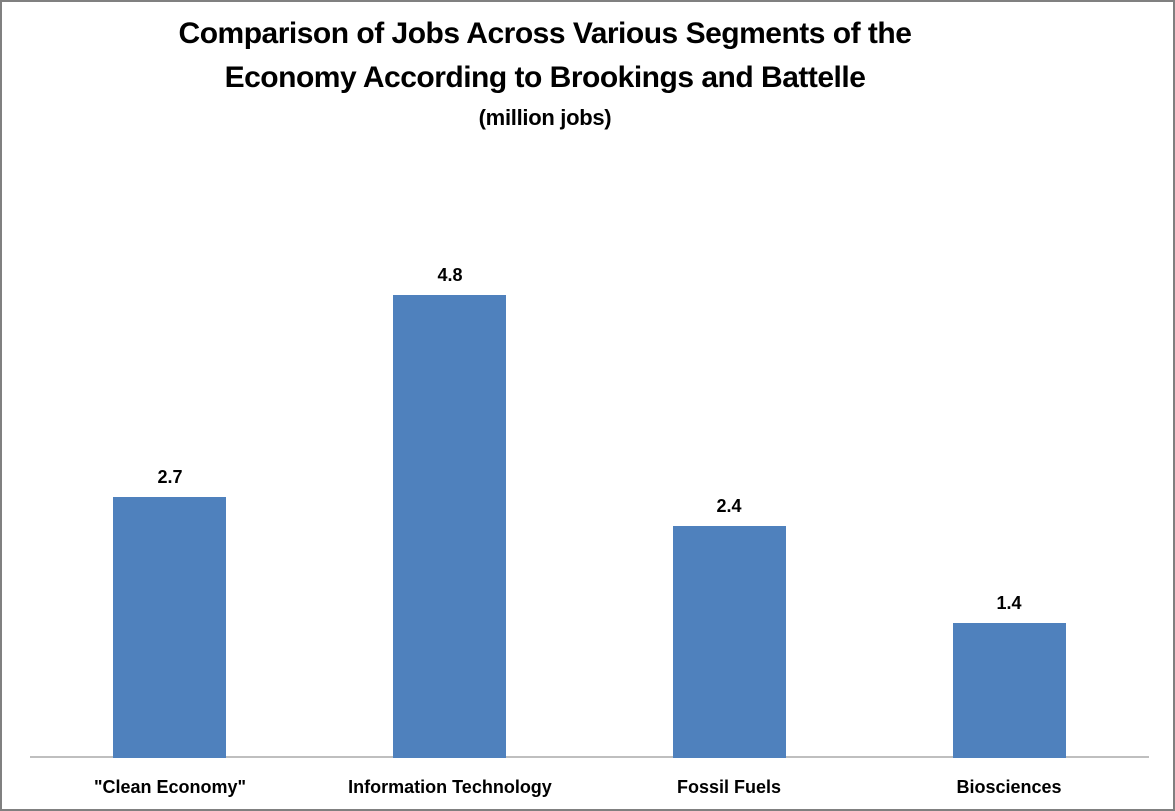  What do you see at coordinates (1009, 787) in the screenshot?
I see `x-axis-category-label: Biosciences` at bounding box center [1009, 787].